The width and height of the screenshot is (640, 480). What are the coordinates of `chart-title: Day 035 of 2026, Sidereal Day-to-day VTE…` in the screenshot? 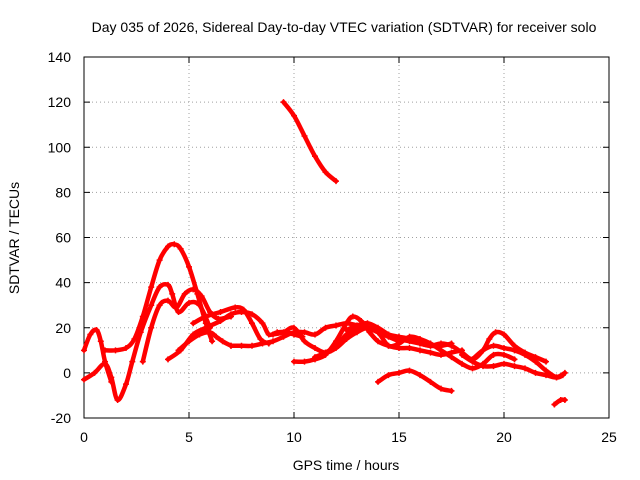 It's located at (344, 27).